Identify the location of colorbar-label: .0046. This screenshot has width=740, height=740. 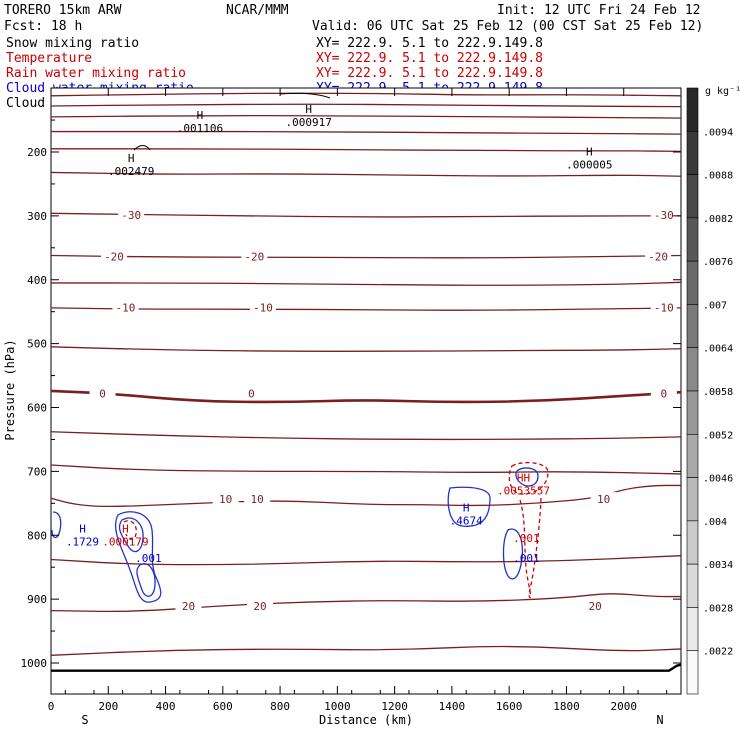
(718, 479).